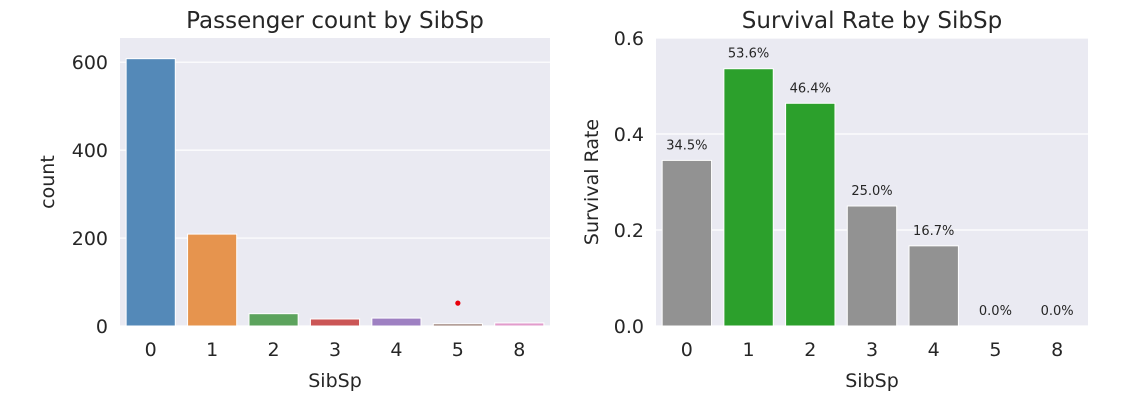  Describe the element at coordinates (686, 145) in the screenshot. I see `data-label: 34.5%` at that location.